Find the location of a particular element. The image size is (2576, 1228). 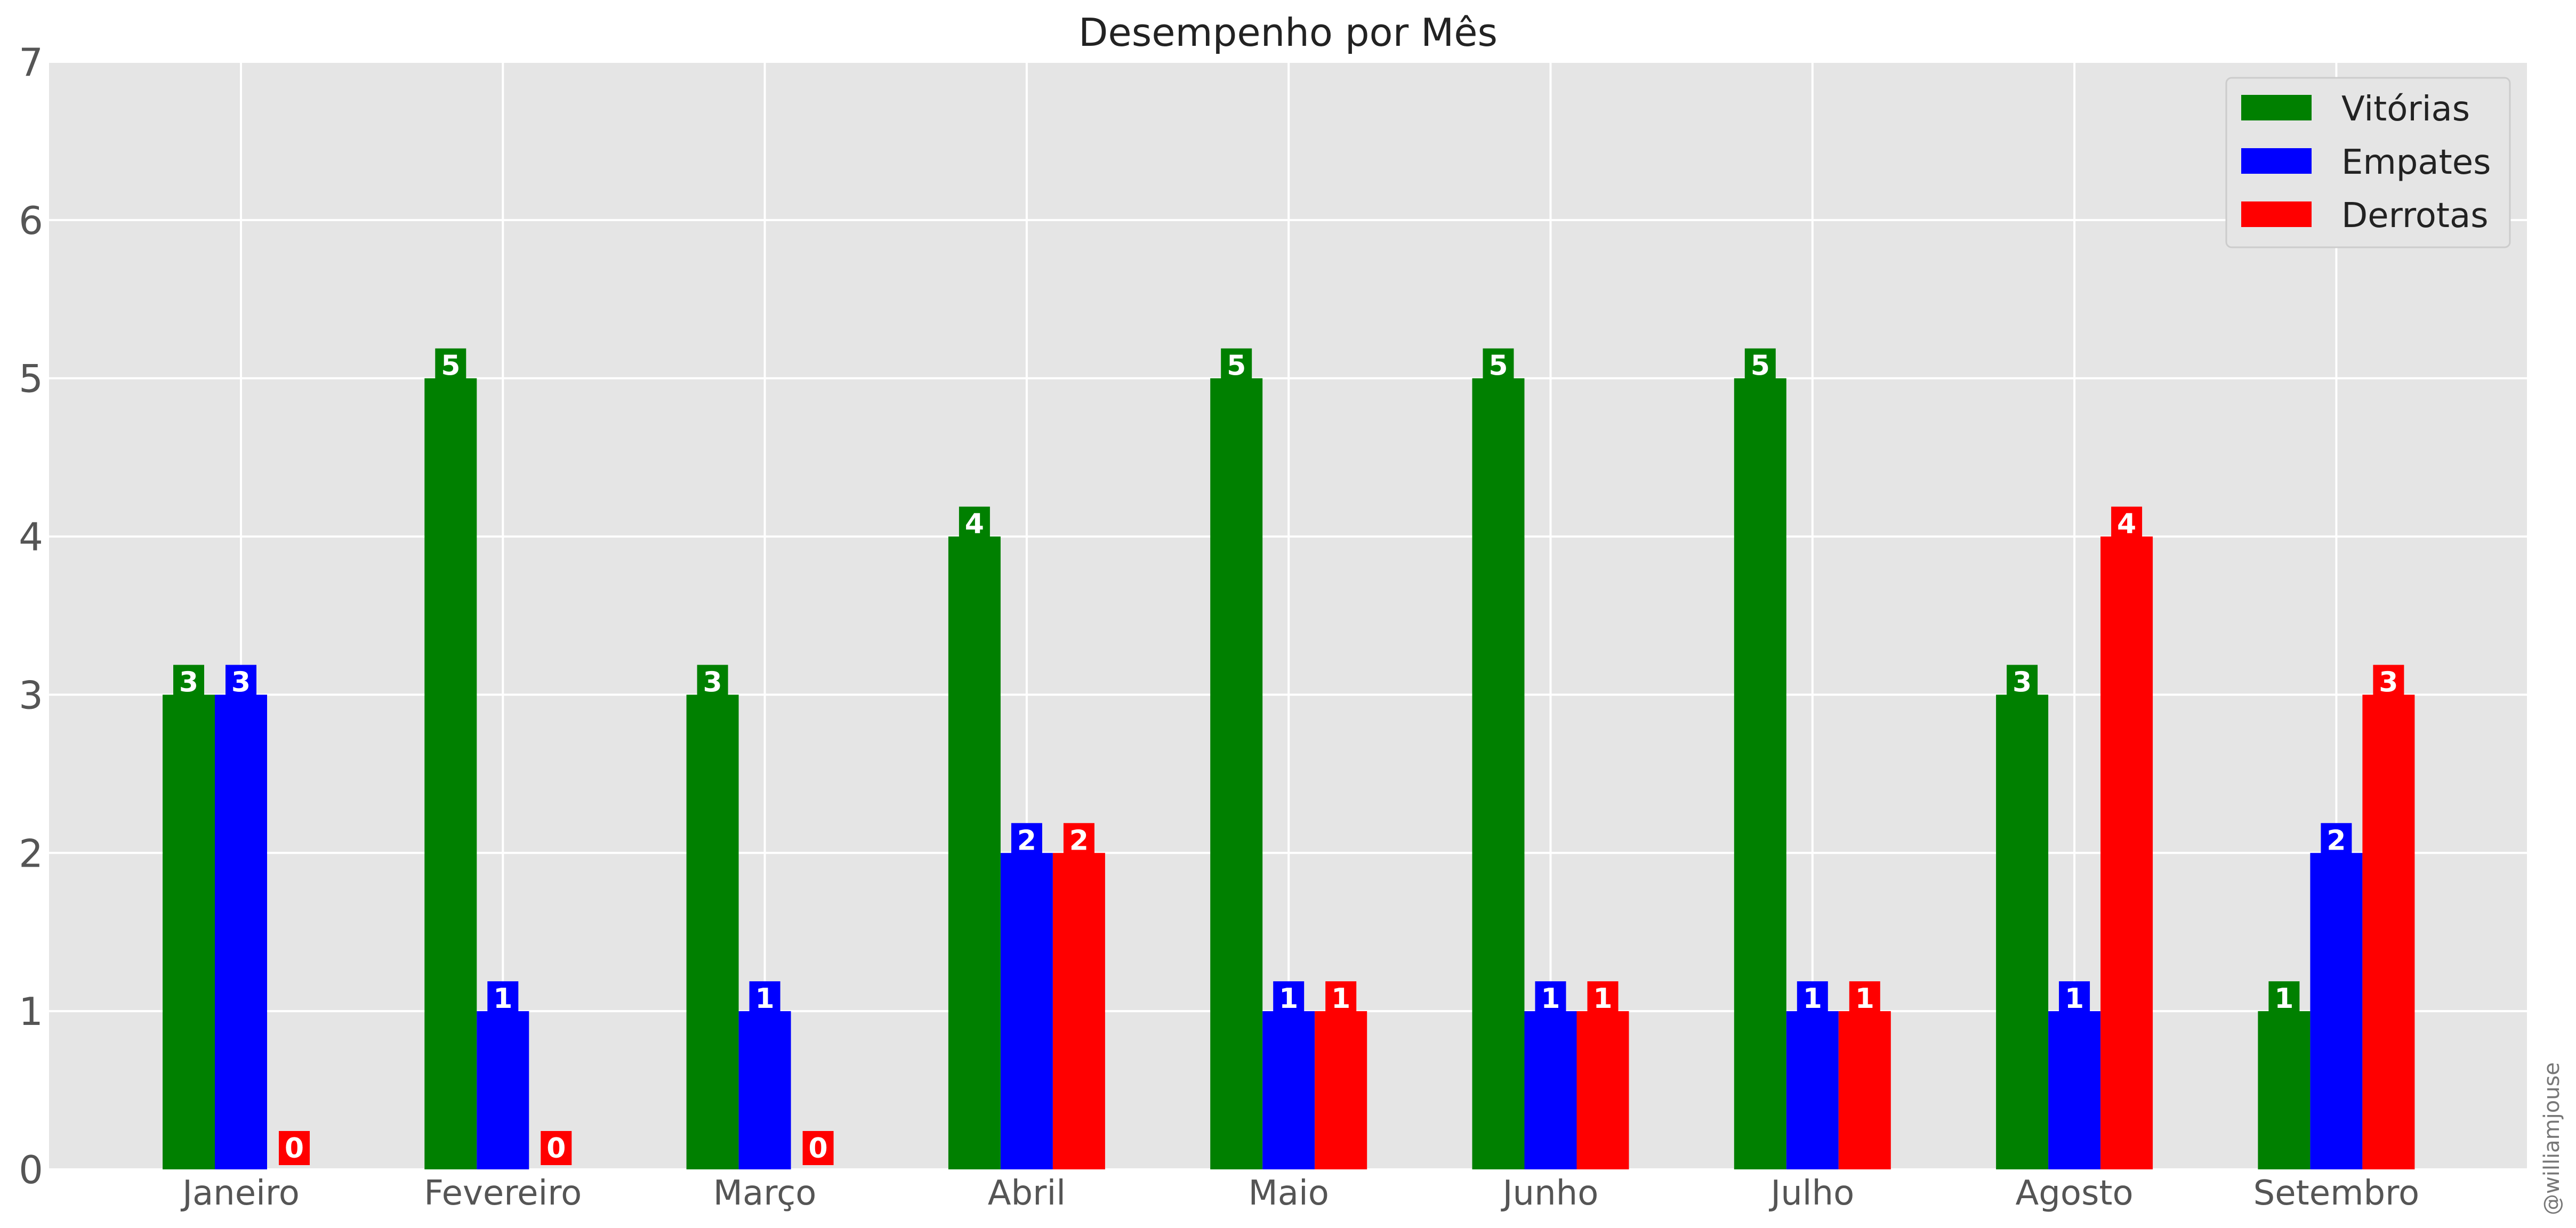

x-tick-label: Fevereiro is located at coordinates (503, 1193).